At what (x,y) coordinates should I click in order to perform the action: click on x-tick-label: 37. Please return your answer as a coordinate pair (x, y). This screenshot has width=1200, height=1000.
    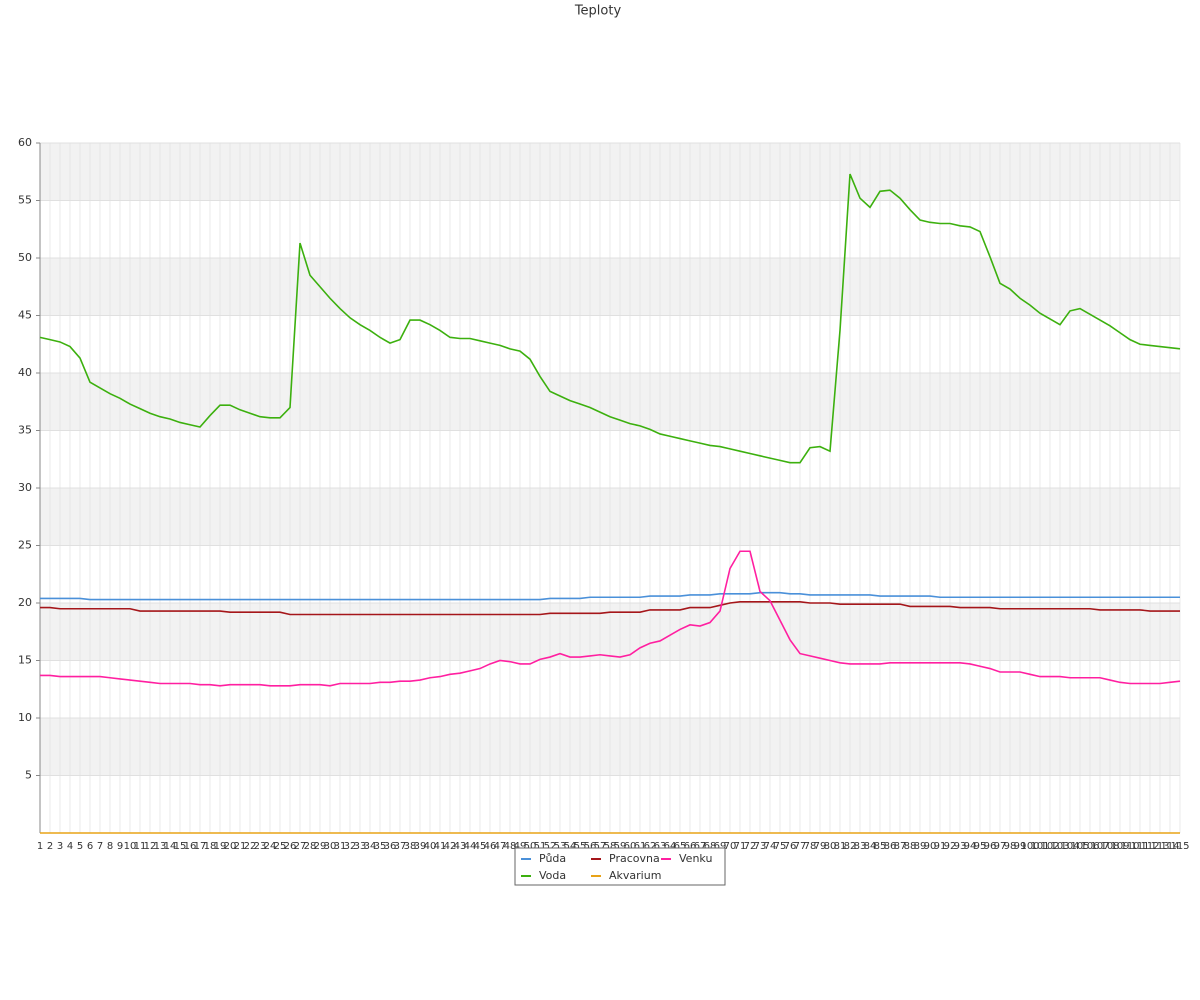
    Looking at the image, I should click on (400, 846).